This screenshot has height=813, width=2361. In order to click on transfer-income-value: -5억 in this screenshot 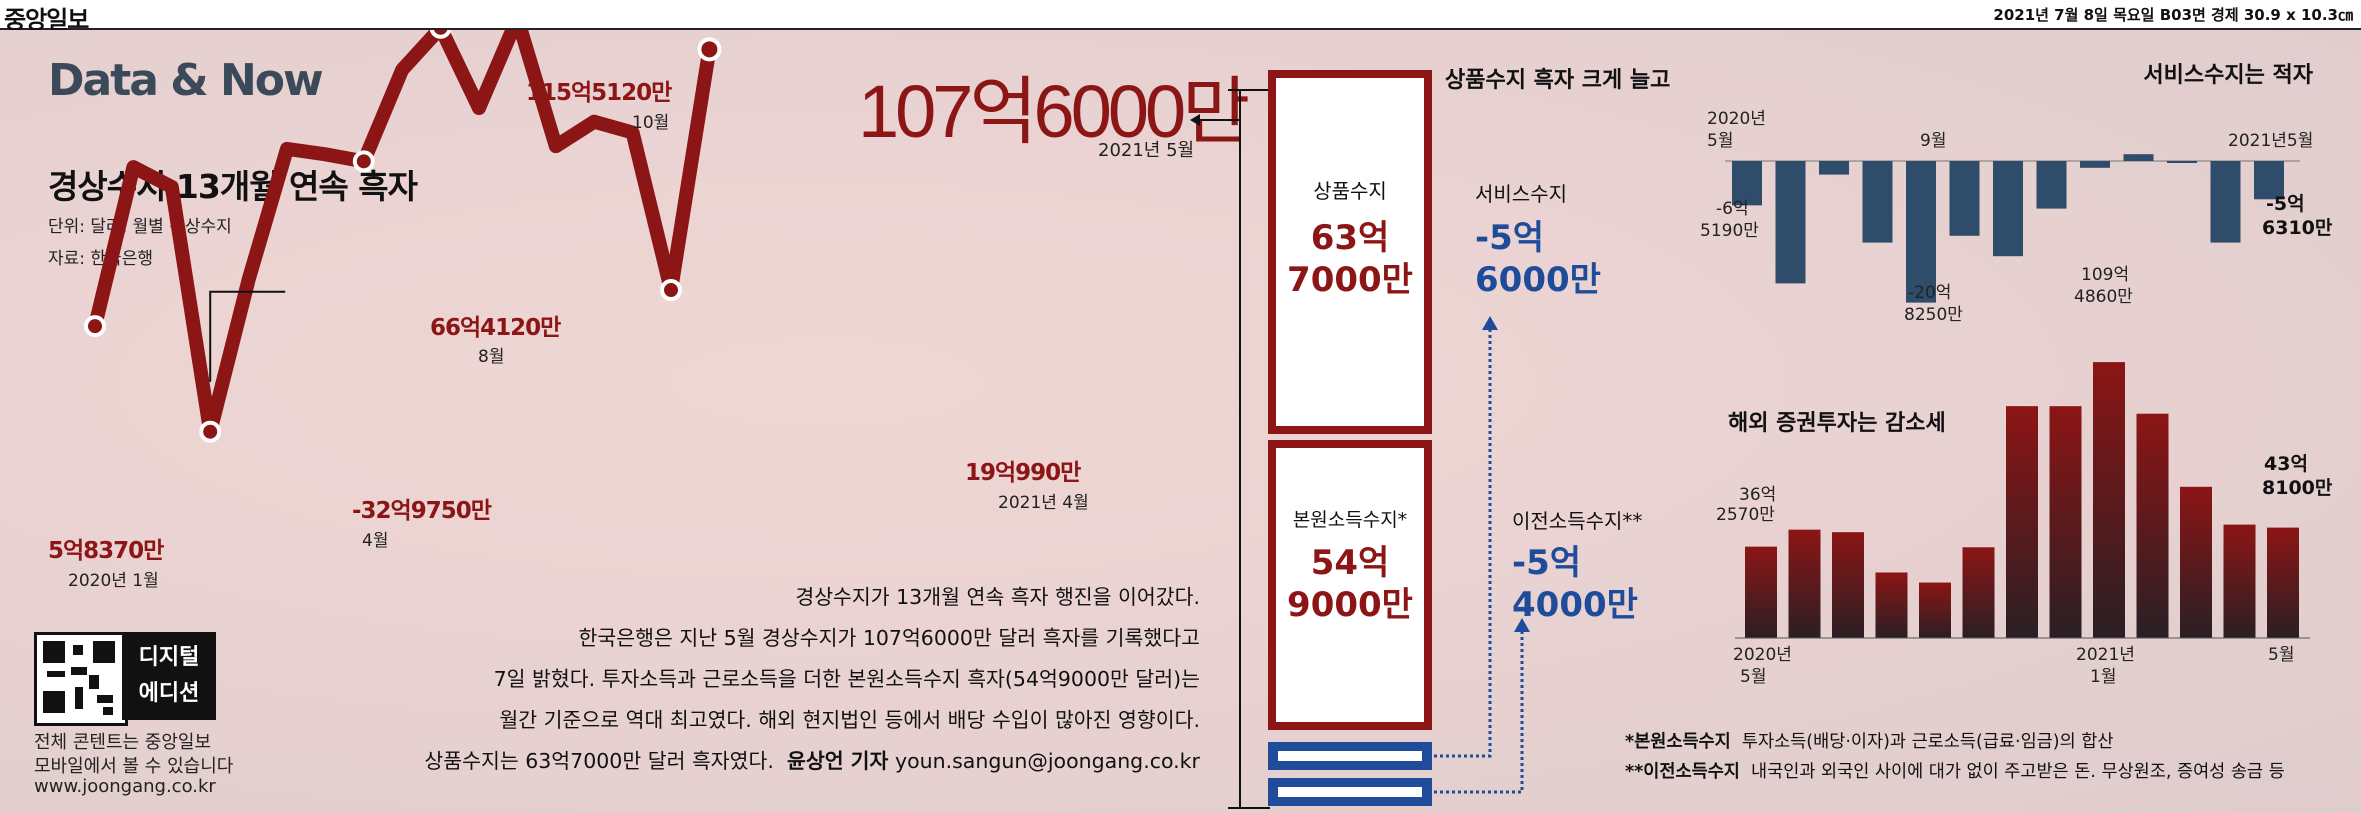, I will do `click(1547, 563)`.